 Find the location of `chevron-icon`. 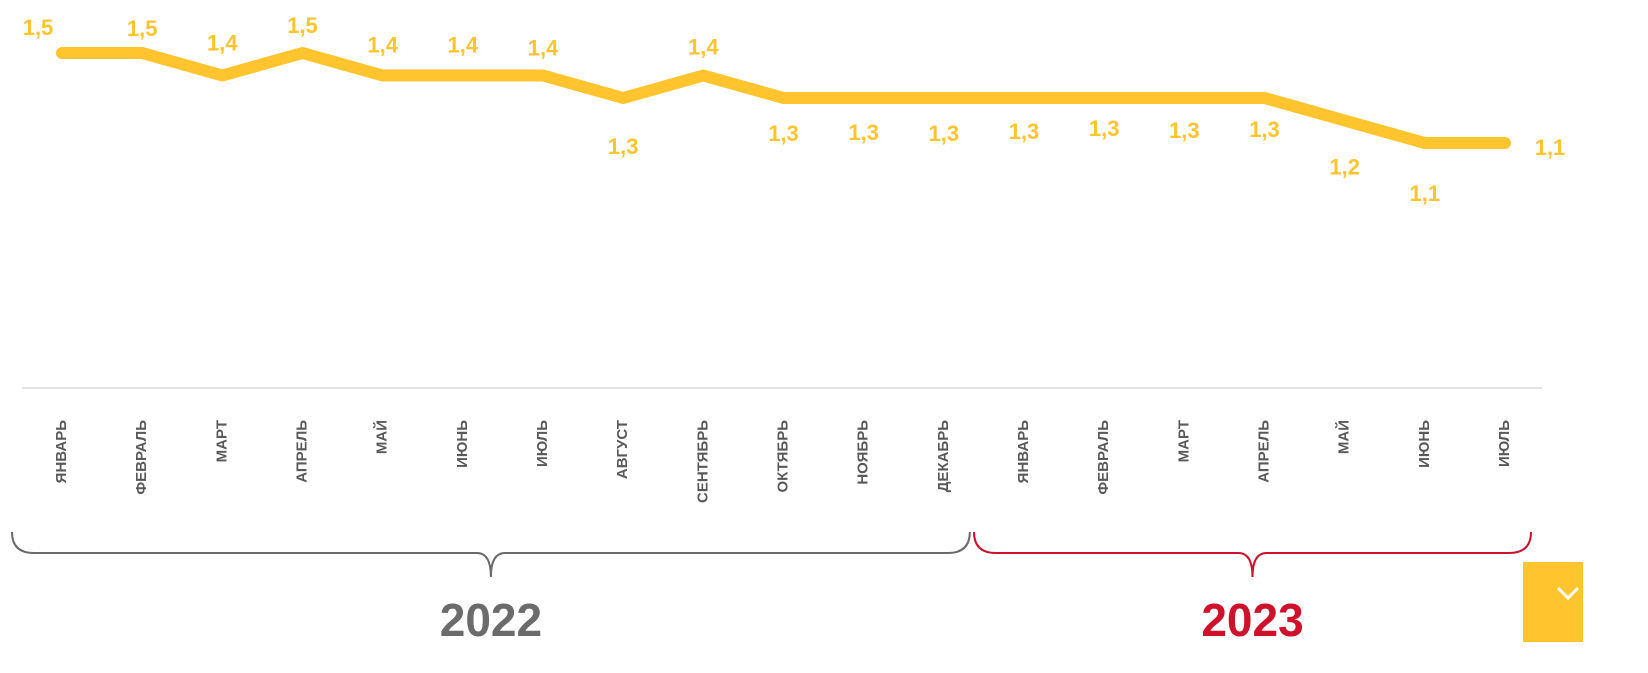

chevron-icon is located at coordinates (1568, 593).